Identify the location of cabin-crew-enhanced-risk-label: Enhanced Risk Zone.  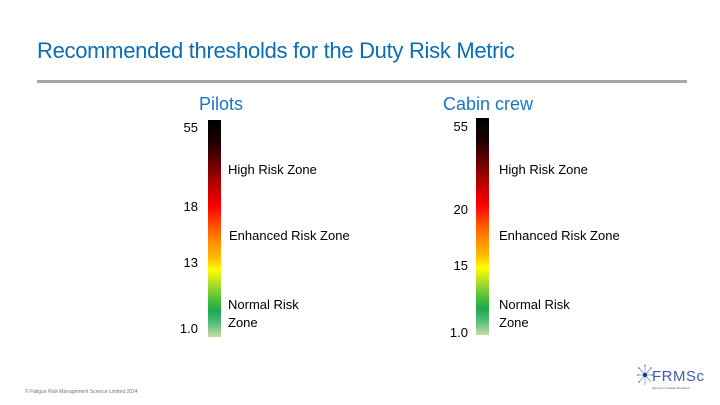
(559, 235).